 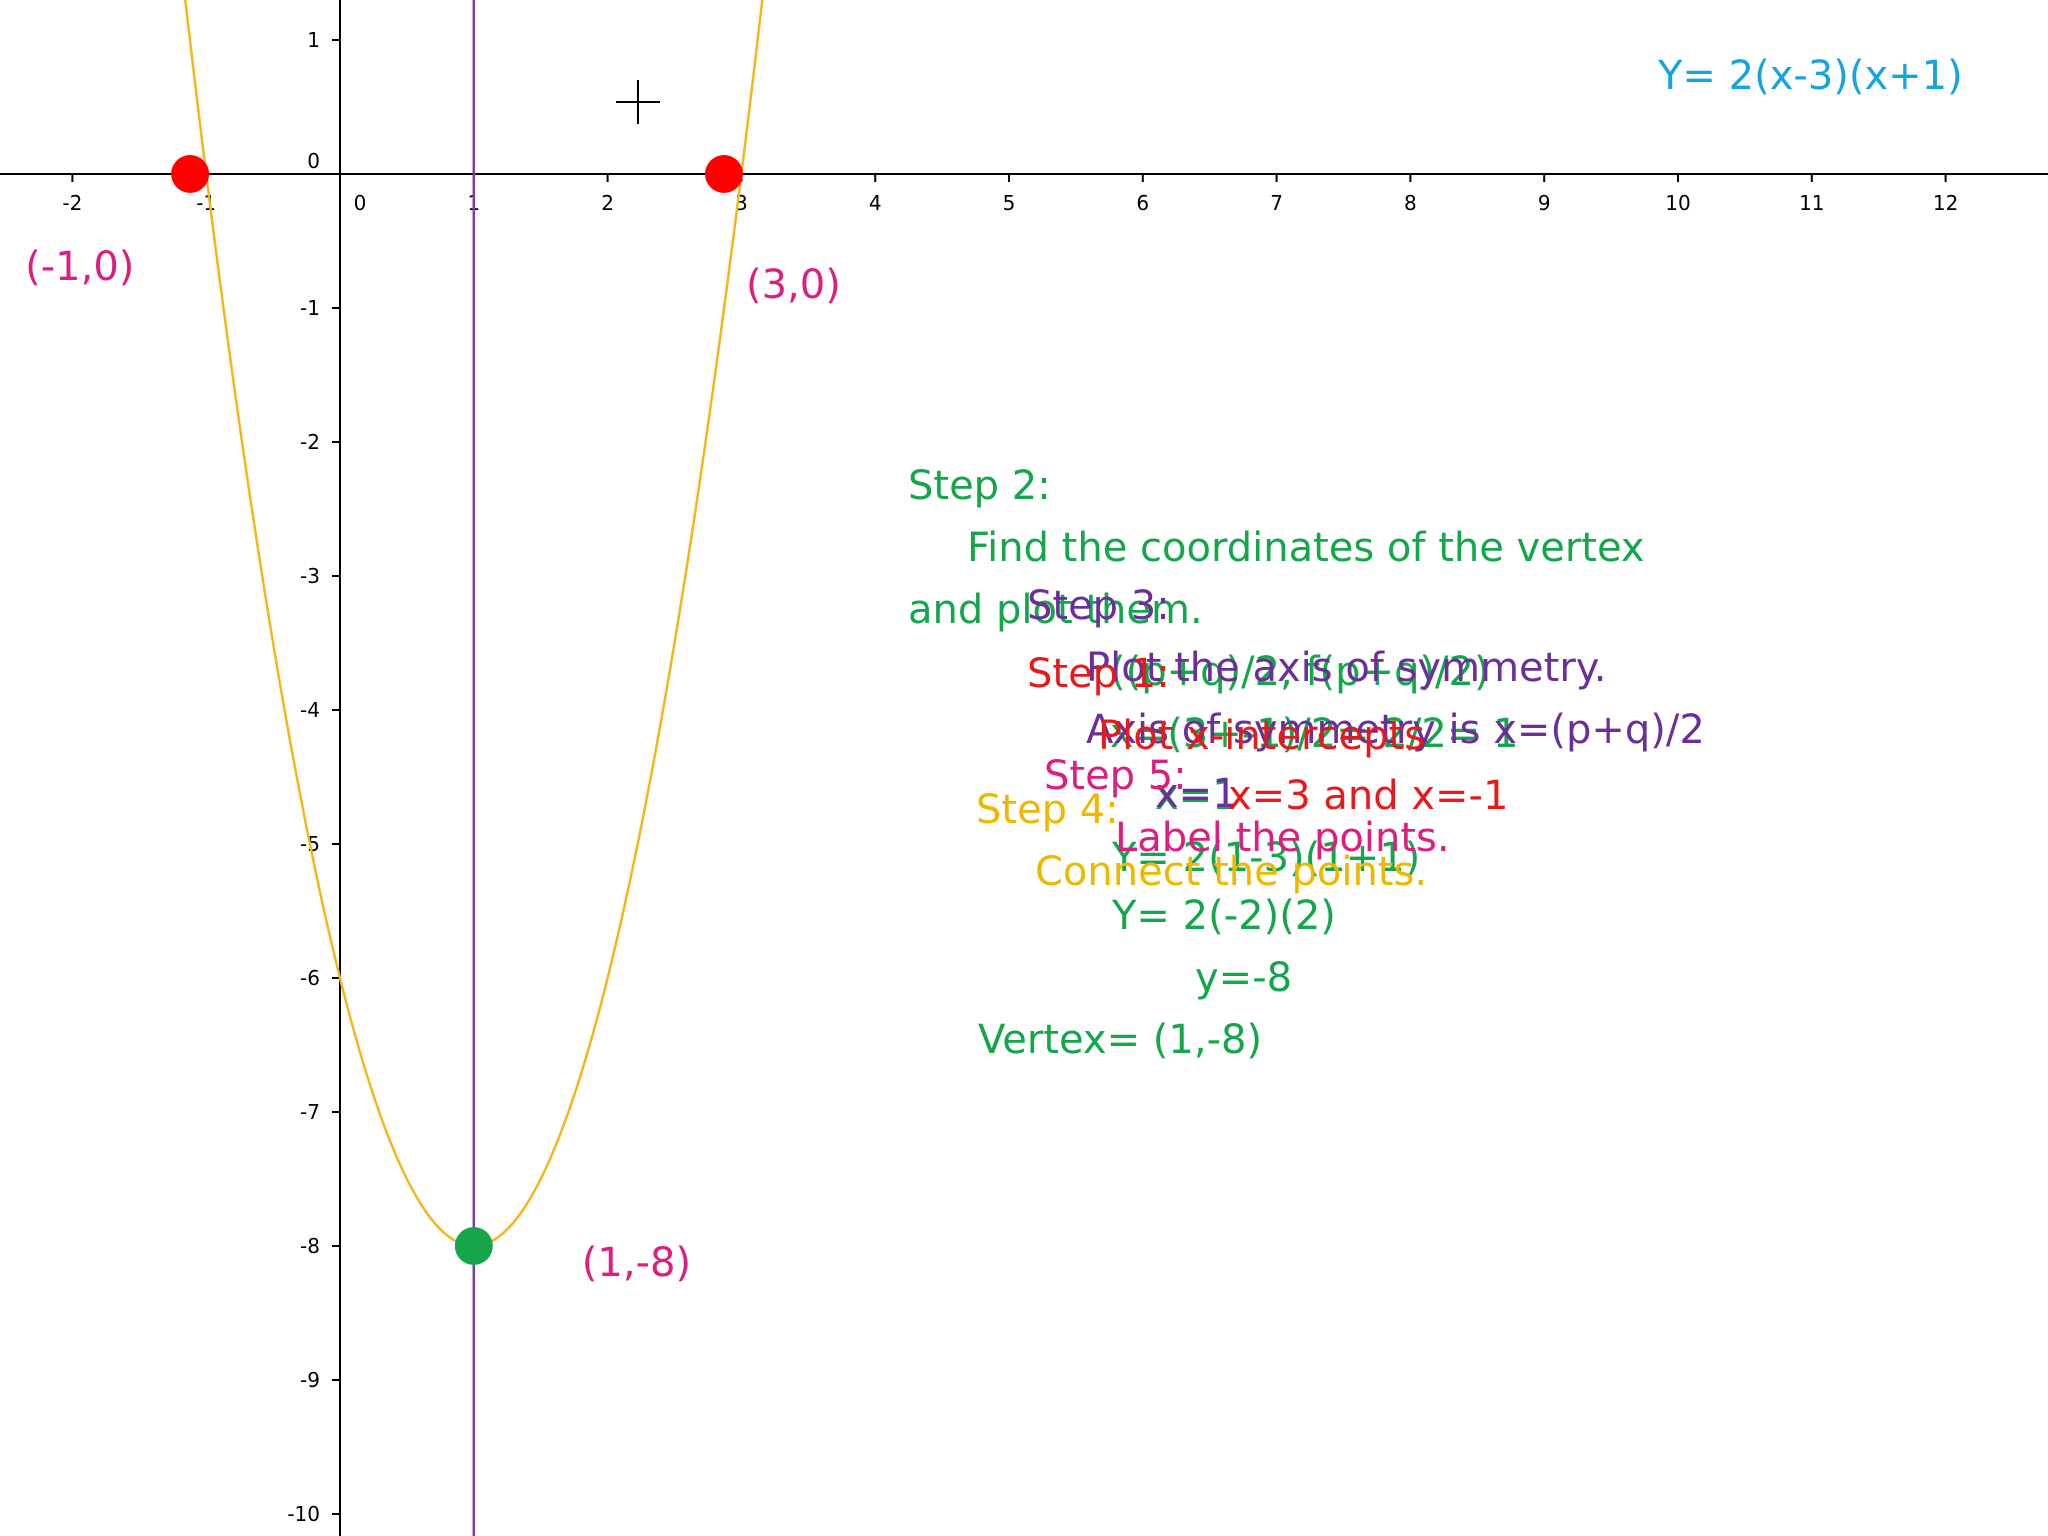 I want to click on y-tick-label: 0, so click(x=313, y=161).